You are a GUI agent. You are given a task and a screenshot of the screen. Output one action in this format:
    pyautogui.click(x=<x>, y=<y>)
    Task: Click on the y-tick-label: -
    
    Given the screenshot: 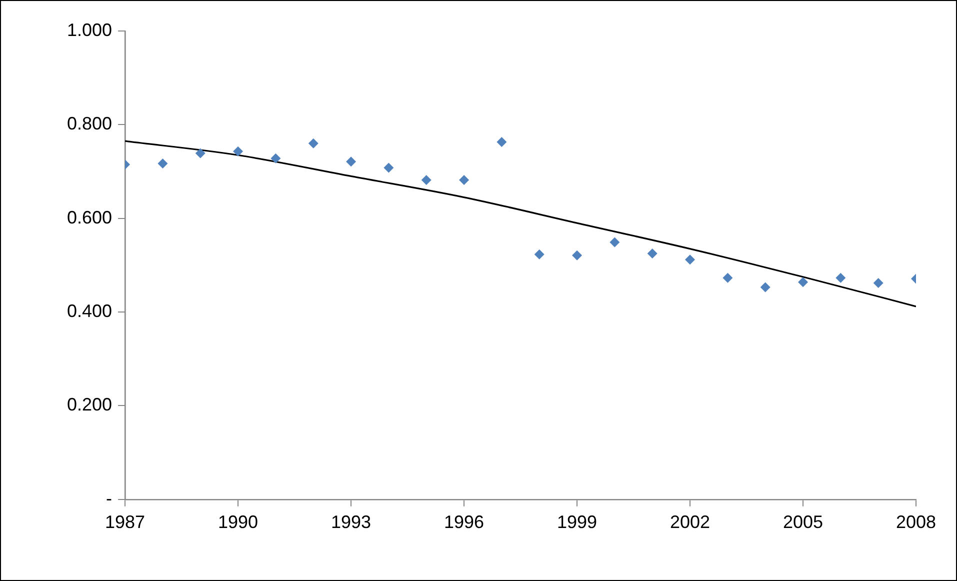 What is the action you would take?
    pyautogui.click(x=109, y=498)
    